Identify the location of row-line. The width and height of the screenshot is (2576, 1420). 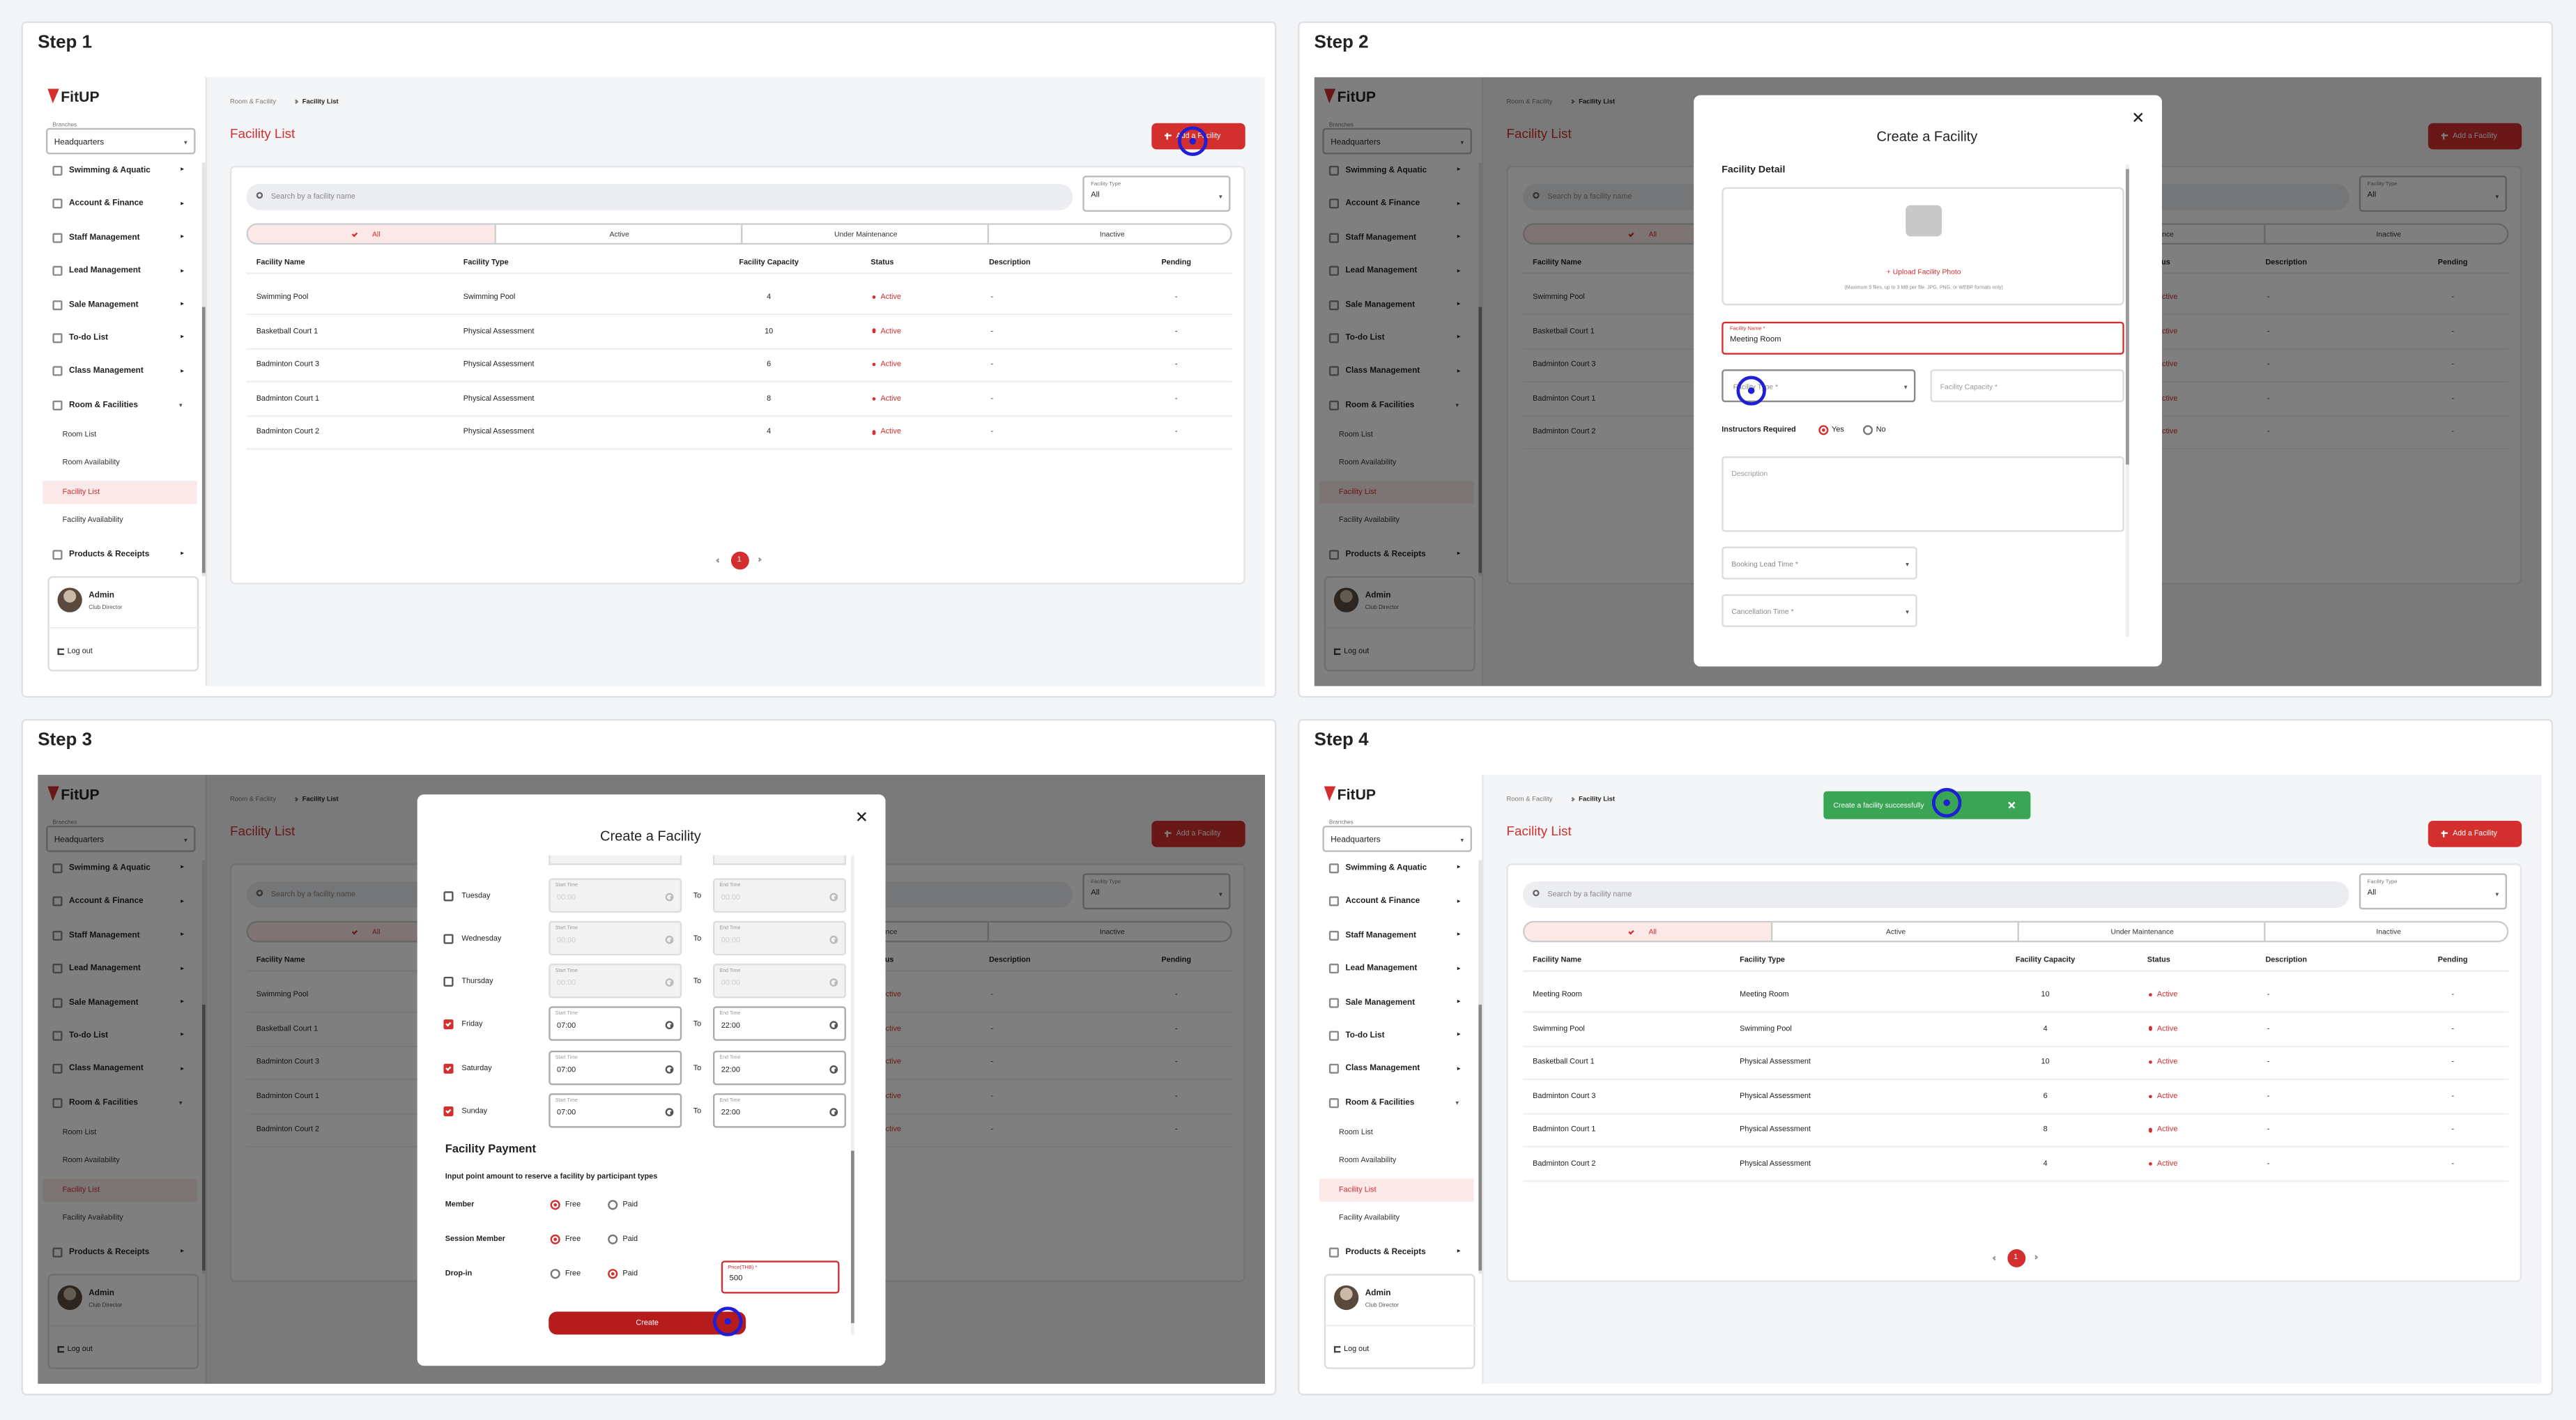
(2016, 1181).